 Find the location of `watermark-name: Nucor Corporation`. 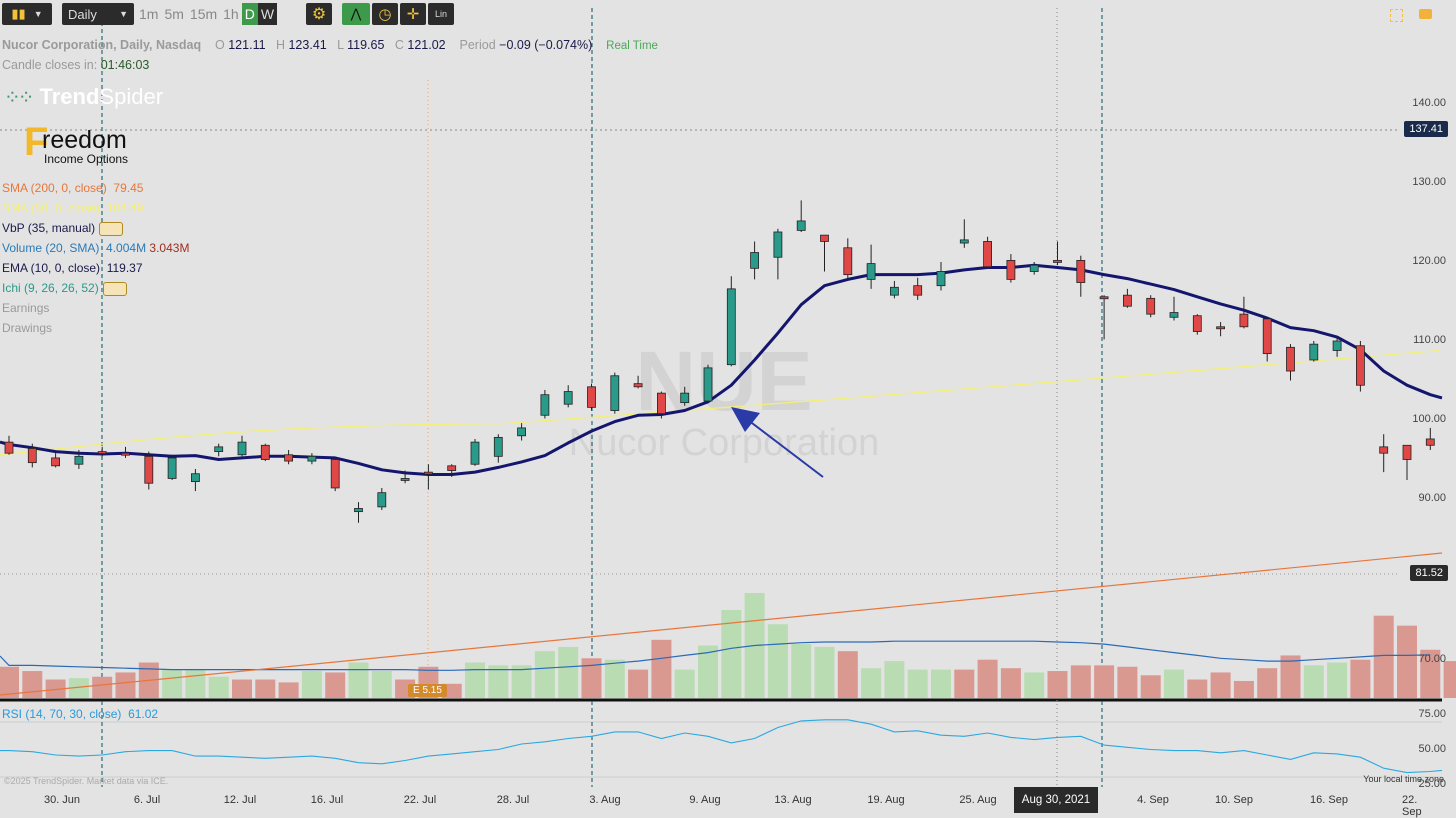

watermark-name: Nucor Corporation is located at coordinates (724, 443).